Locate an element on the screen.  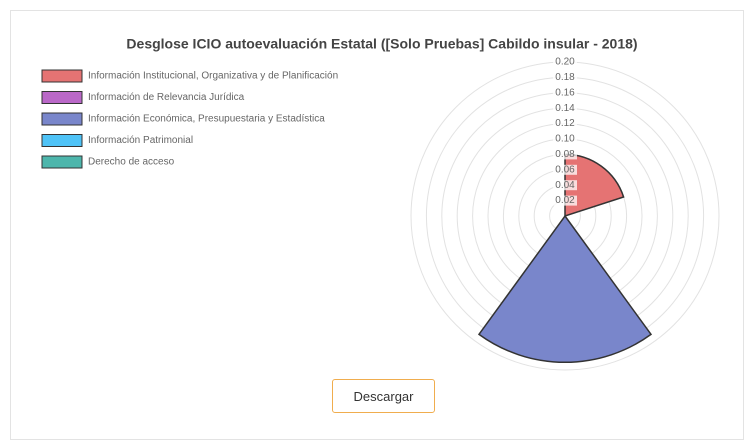
tick-label: 0.16 is located at coordinates (565, 92).